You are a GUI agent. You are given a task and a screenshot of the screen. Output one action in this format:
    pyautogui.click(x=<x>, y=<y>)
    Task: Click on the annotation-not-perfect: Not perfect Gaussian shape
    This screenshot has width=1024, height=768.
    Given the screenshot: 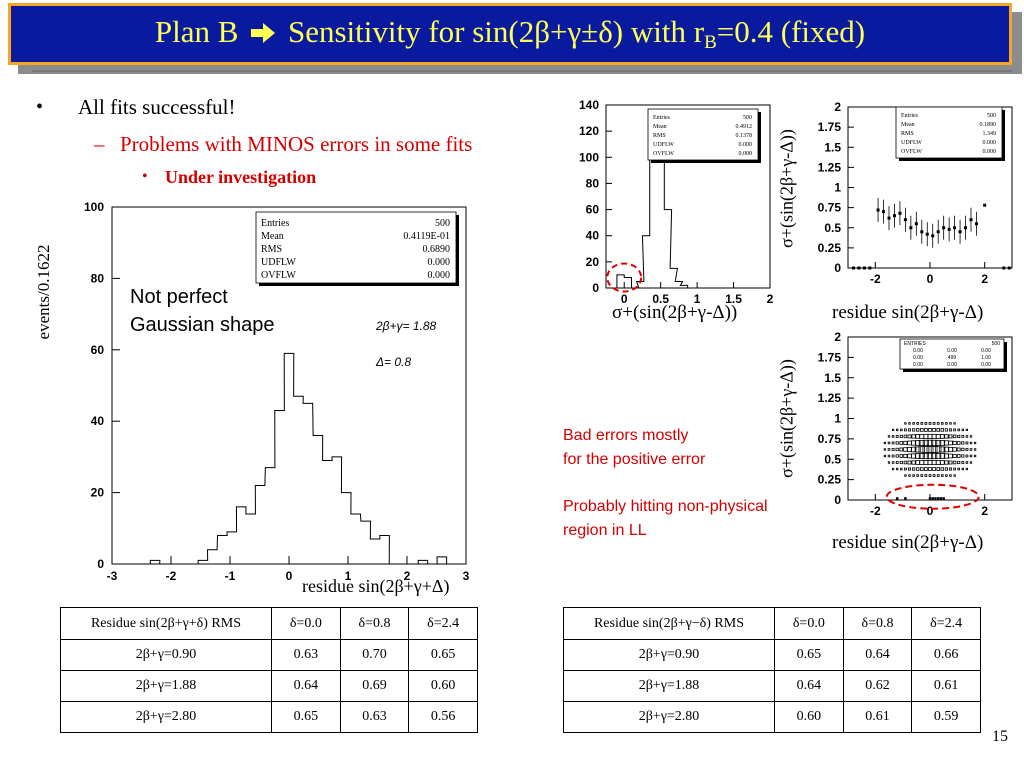 What is the action you would take?
    pyautogui.click(x=202, y=311)
    